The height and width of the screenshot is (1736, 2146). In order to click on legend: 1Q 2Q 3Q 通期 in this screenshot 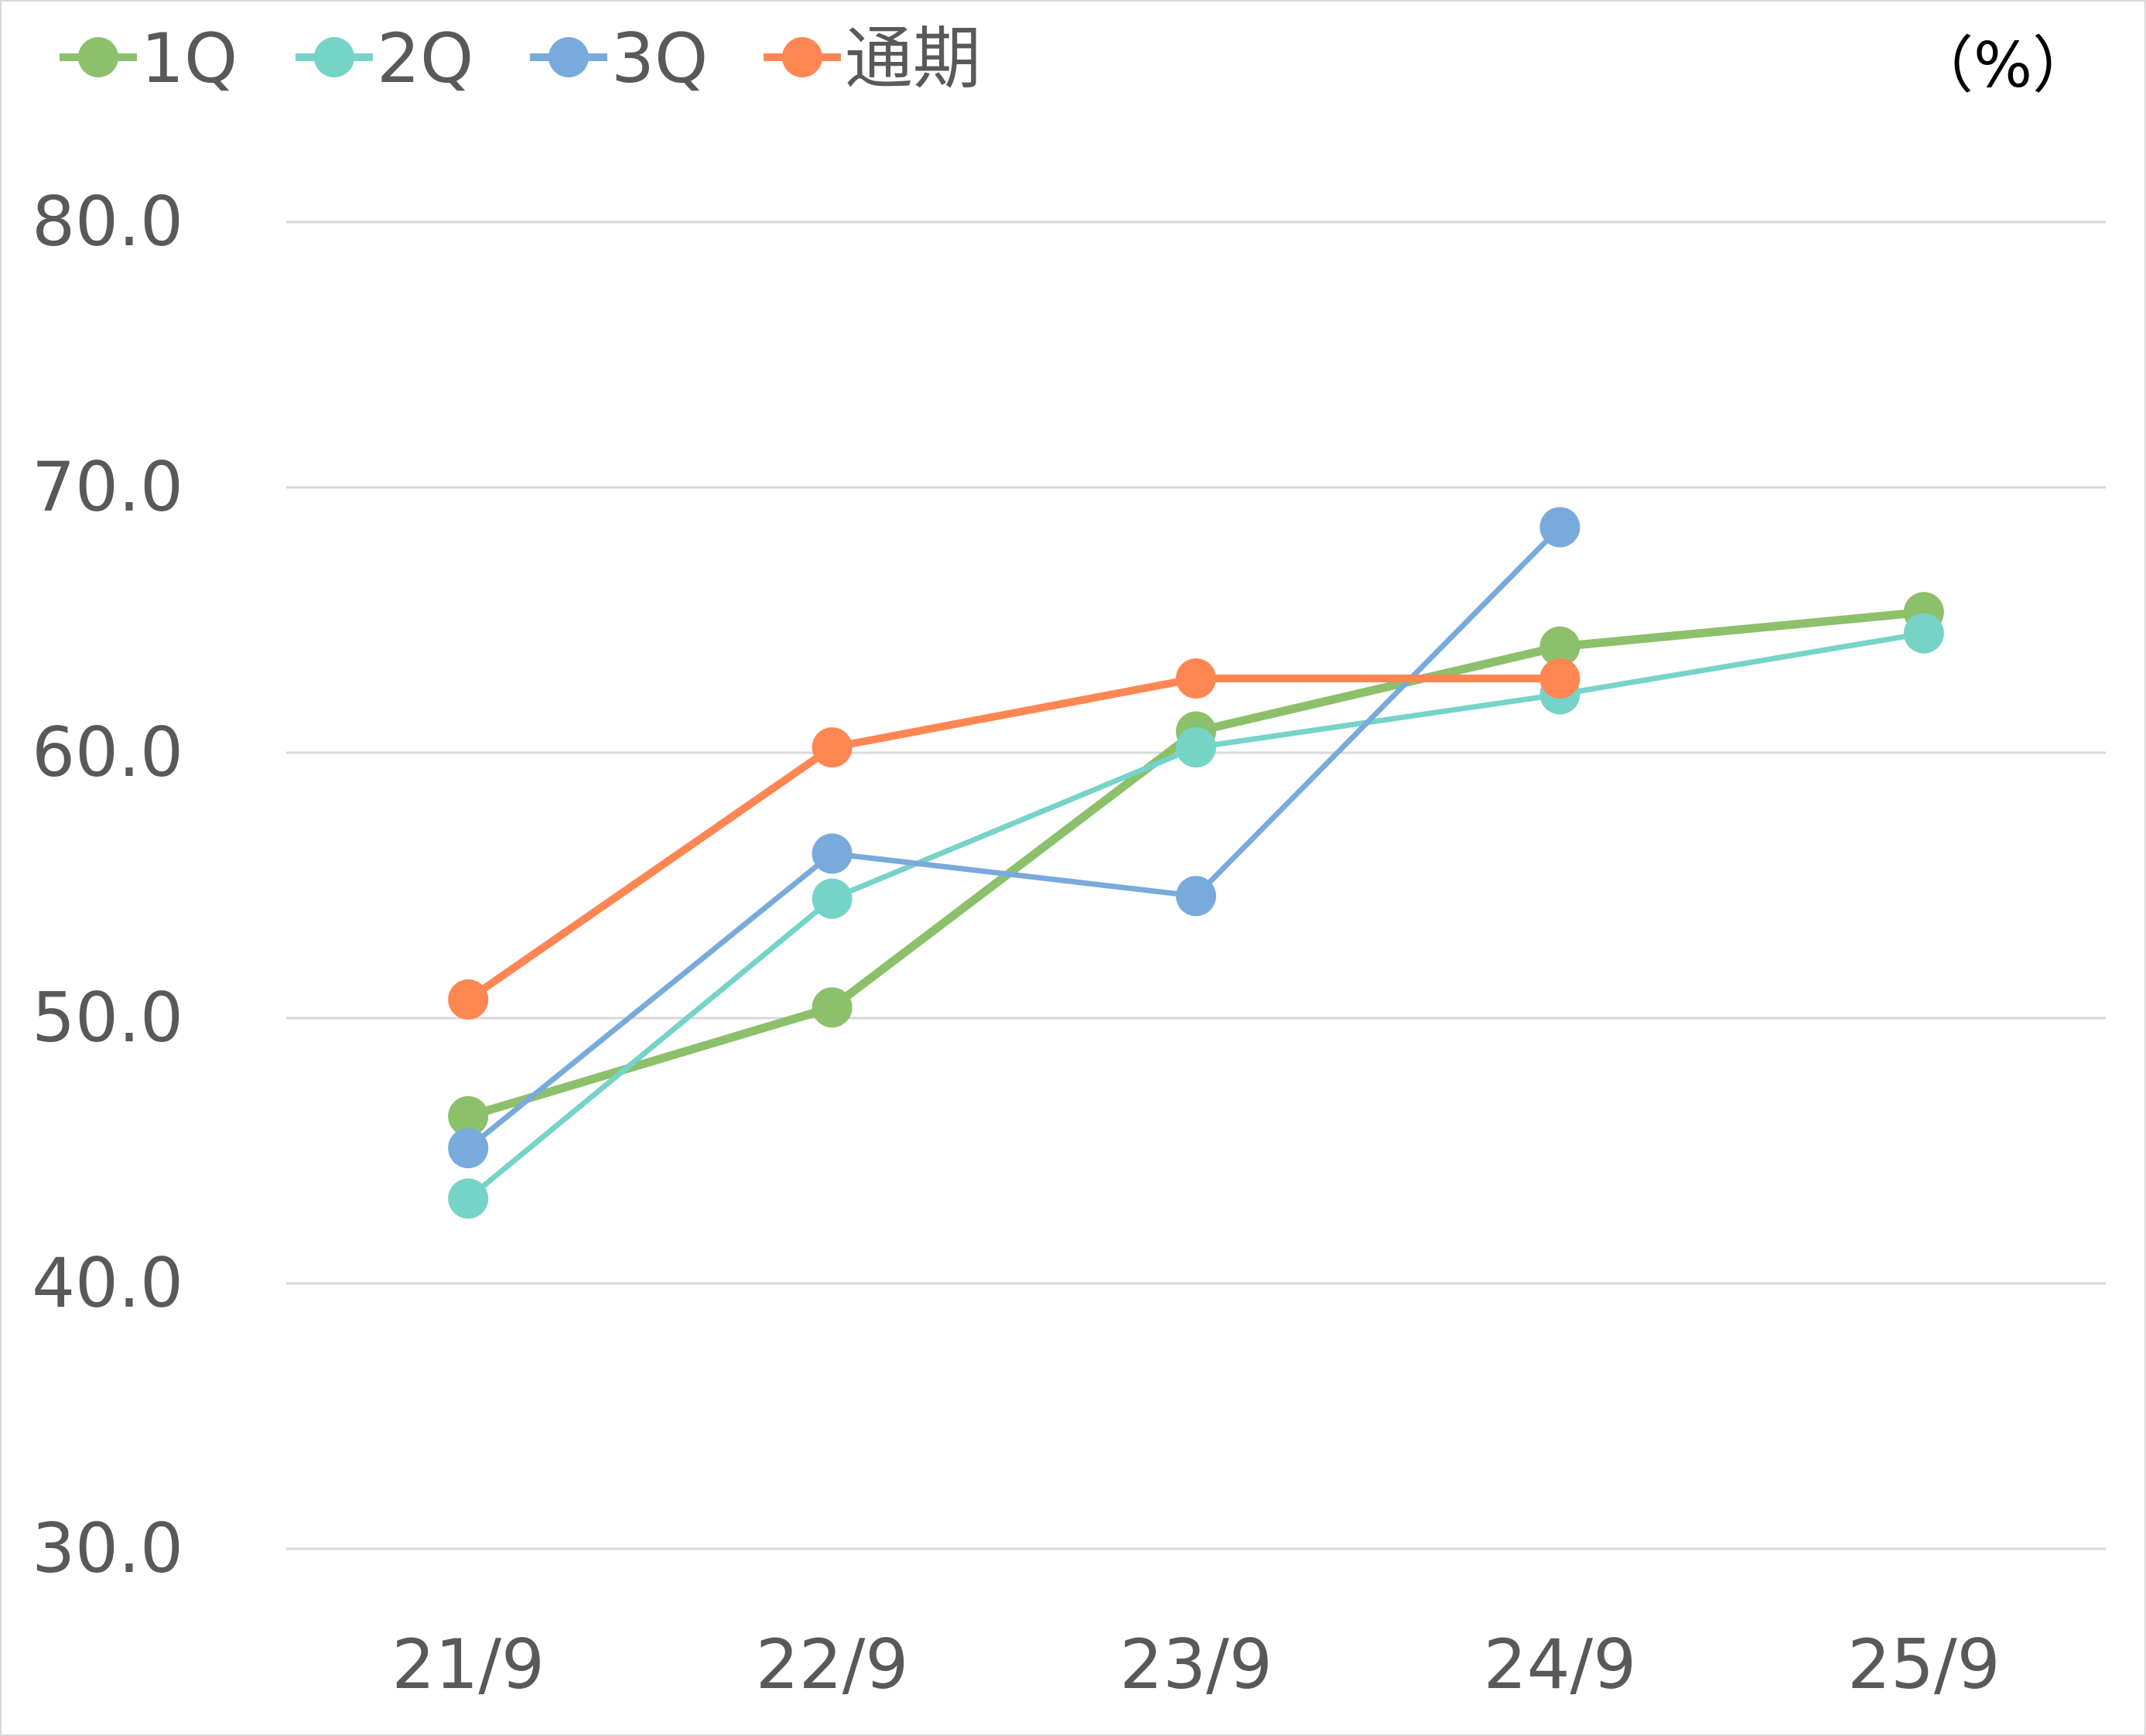, I will do `click(520, 58)`.